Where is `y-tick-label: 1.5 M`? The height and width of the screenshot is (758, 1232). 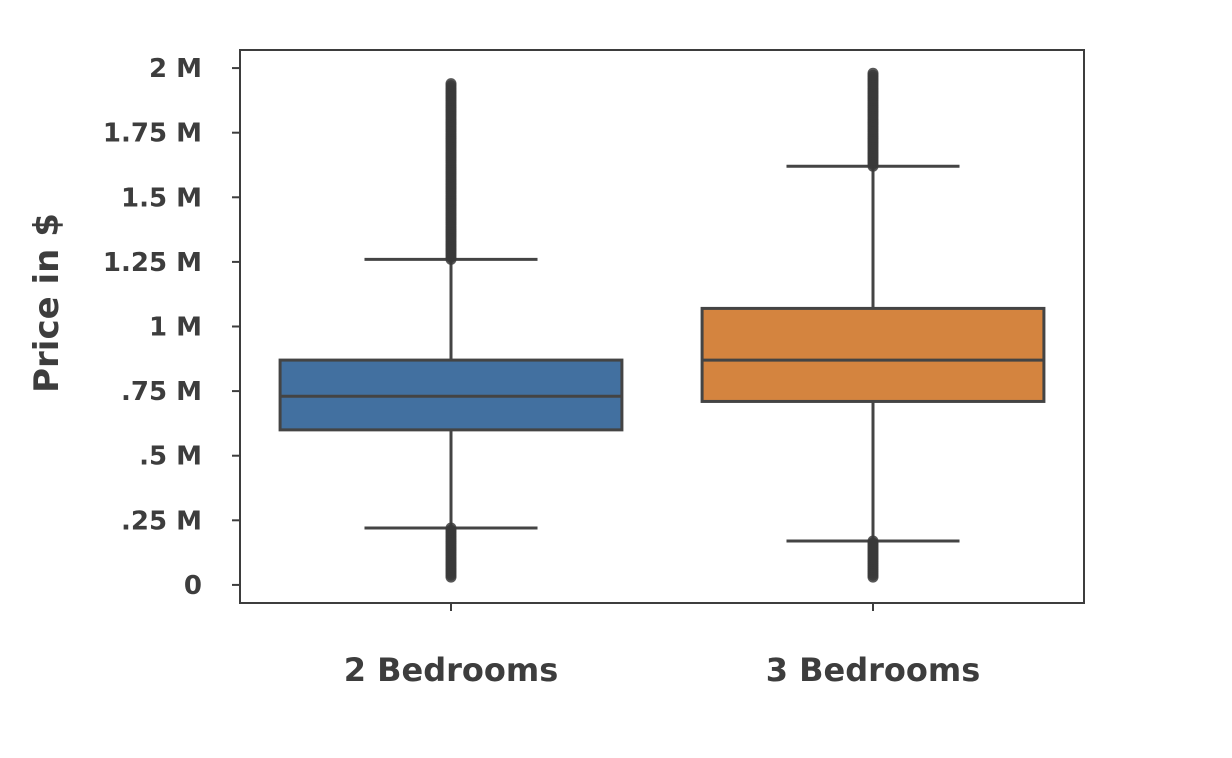 y-tick-label: 1.5 M is located at coordinates (161, 198).